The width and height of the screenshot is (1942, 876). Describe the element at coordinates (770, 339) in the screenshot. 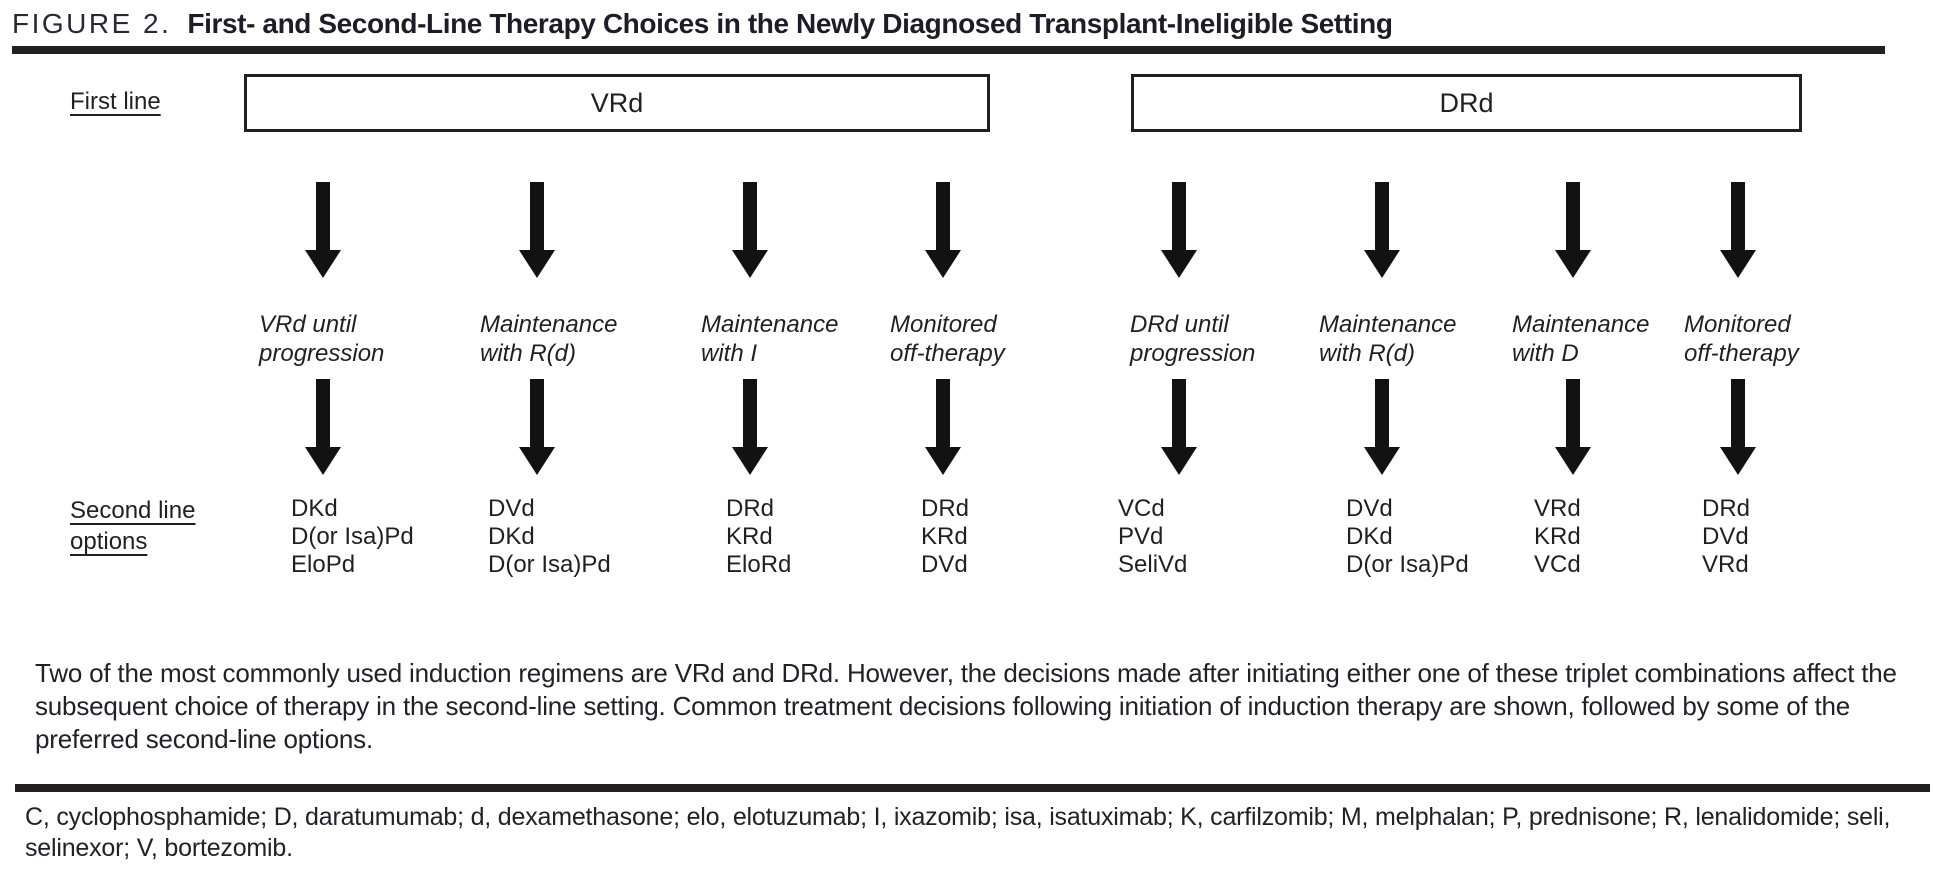

I see `decision-label-maintenance-i: Maintenance with I` at that location.